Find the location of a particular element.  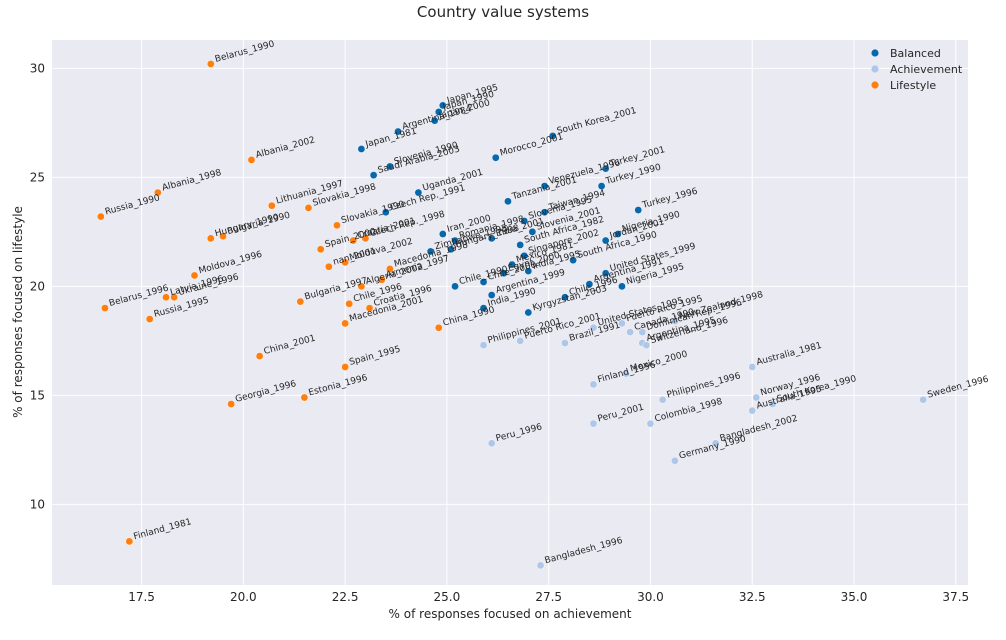

y-tick-label: 20 is located at coordinates (37, 286).